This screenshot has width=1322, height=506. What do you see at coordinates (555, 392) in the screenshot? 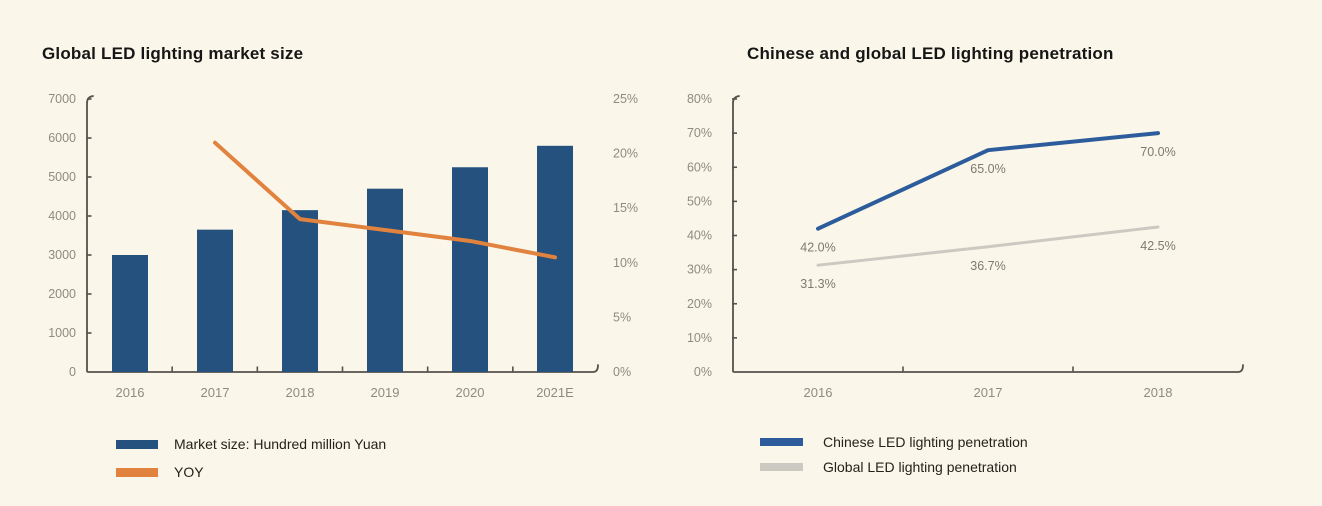
I see `x-axis-label: 2021E` at bounding box center [555, 392].